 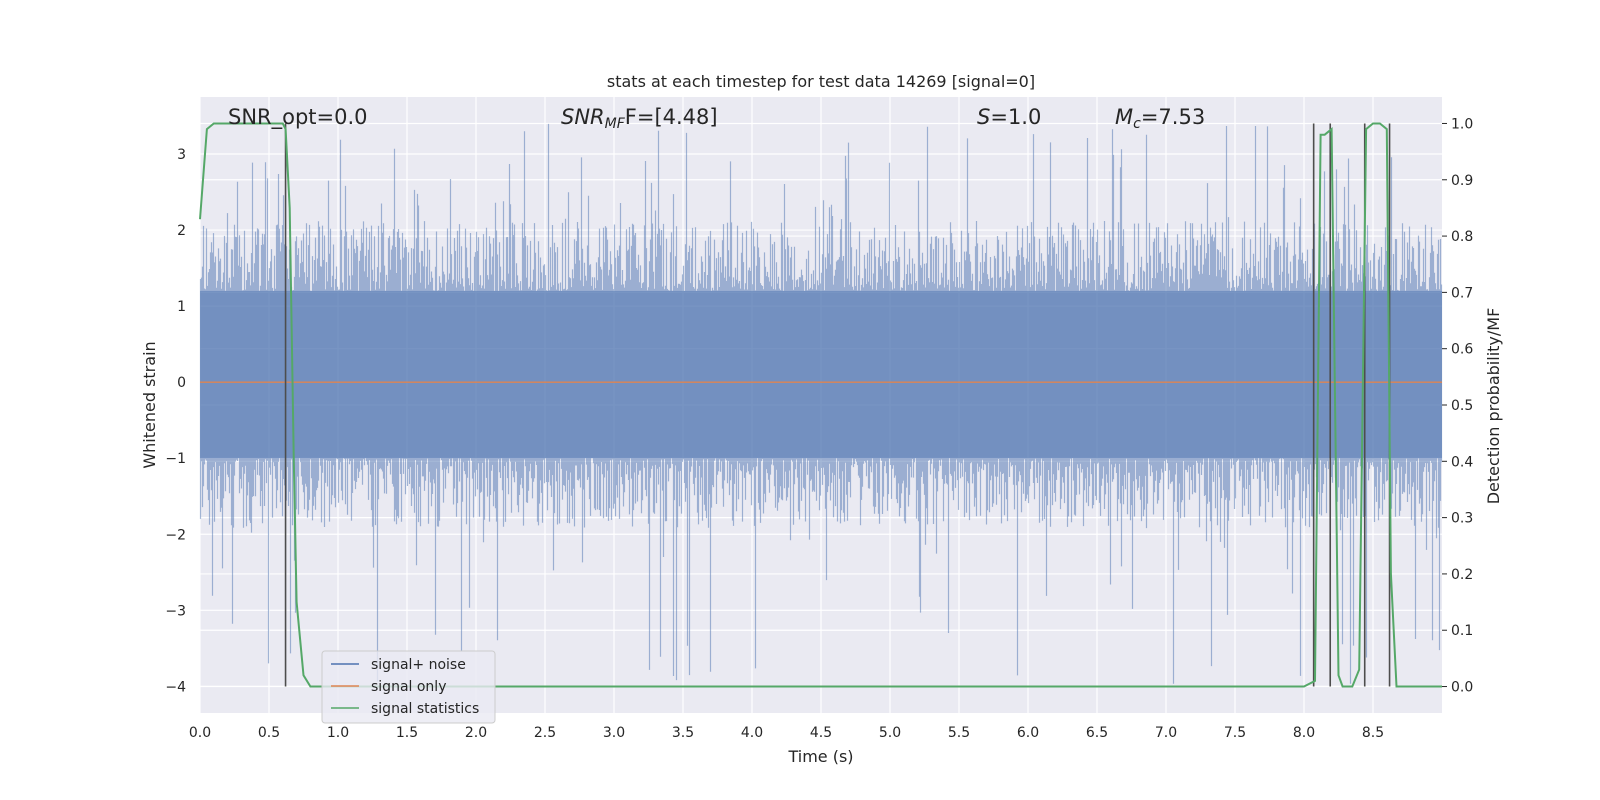 I want to click on x-tick-label: 8.0, so click(x=1304, y=733).